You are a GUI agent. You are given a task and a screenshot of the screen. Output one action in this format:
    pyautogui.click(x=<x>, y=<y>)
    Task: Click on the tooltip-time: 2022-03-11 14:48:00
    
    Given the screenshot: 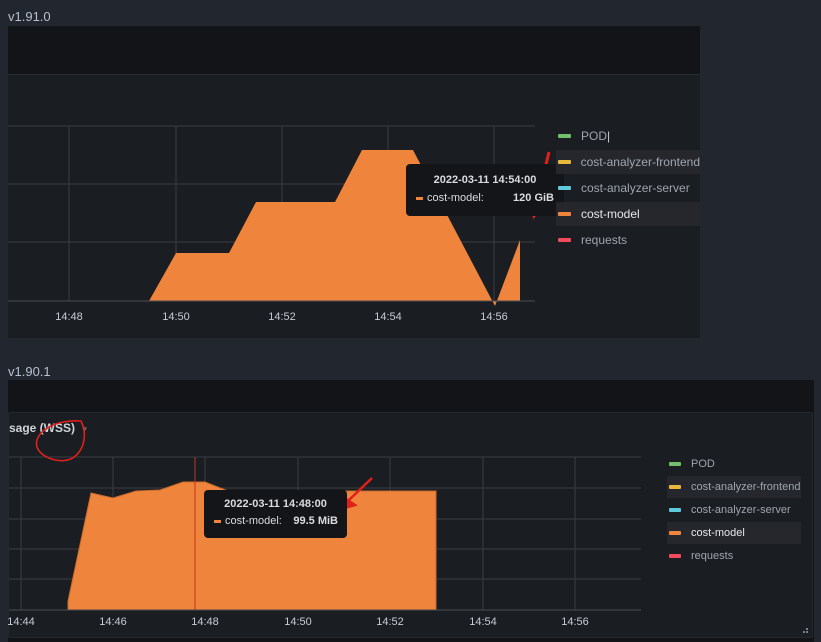 What is the action you would take?
    pyautogui.click(x=275, y=504)
    